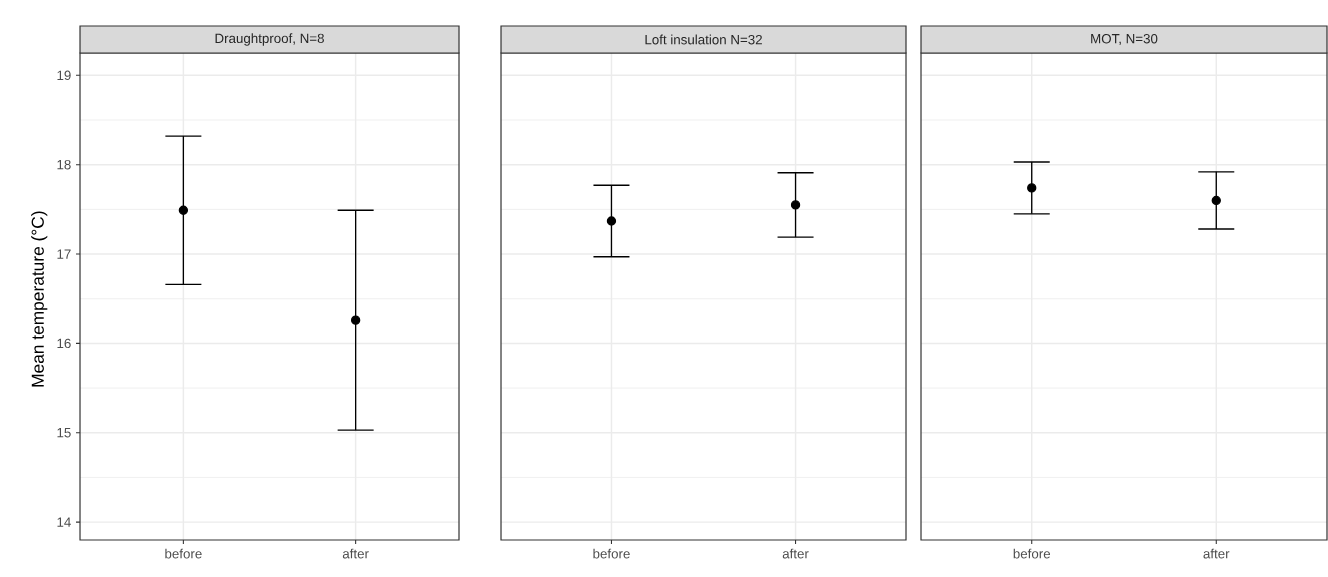  Describe the element at coordinates (64, 254) in the screenshot. I see `y-tick-label: 17` at that location.